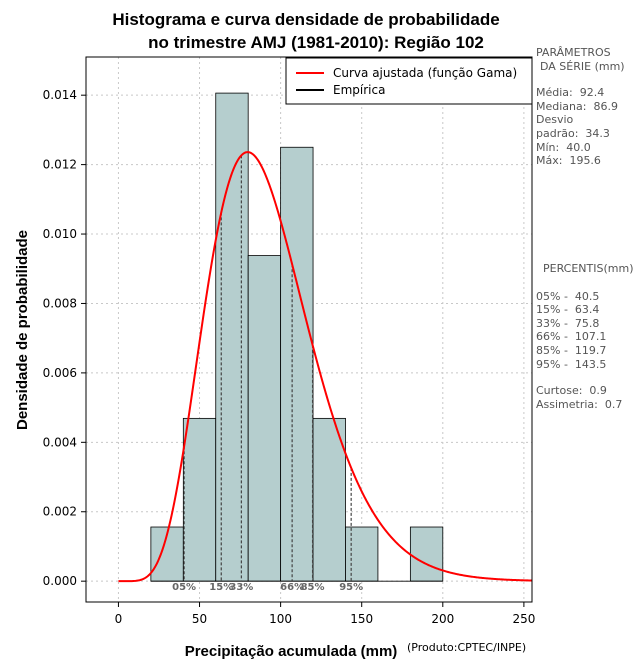  Describe the element at coordinates (60, 165) in the screenshot. I see `y-tick-label-6: 0.012` at that location.